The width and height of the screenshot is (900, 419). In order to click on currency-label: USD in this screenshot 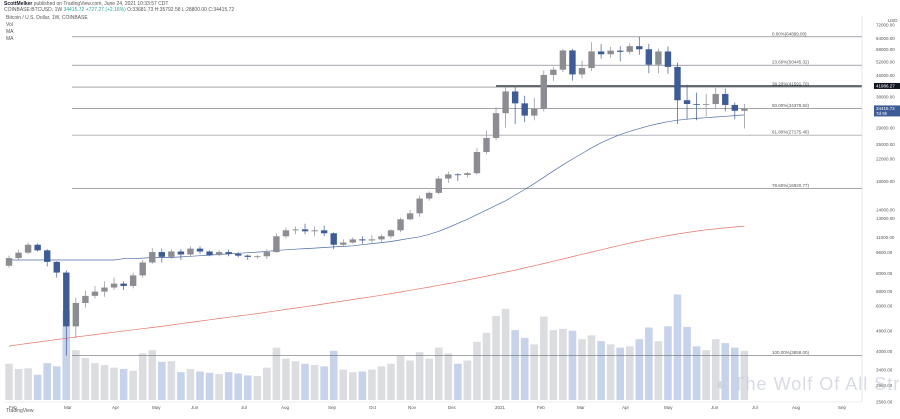, I will do `click(893, 20)`.